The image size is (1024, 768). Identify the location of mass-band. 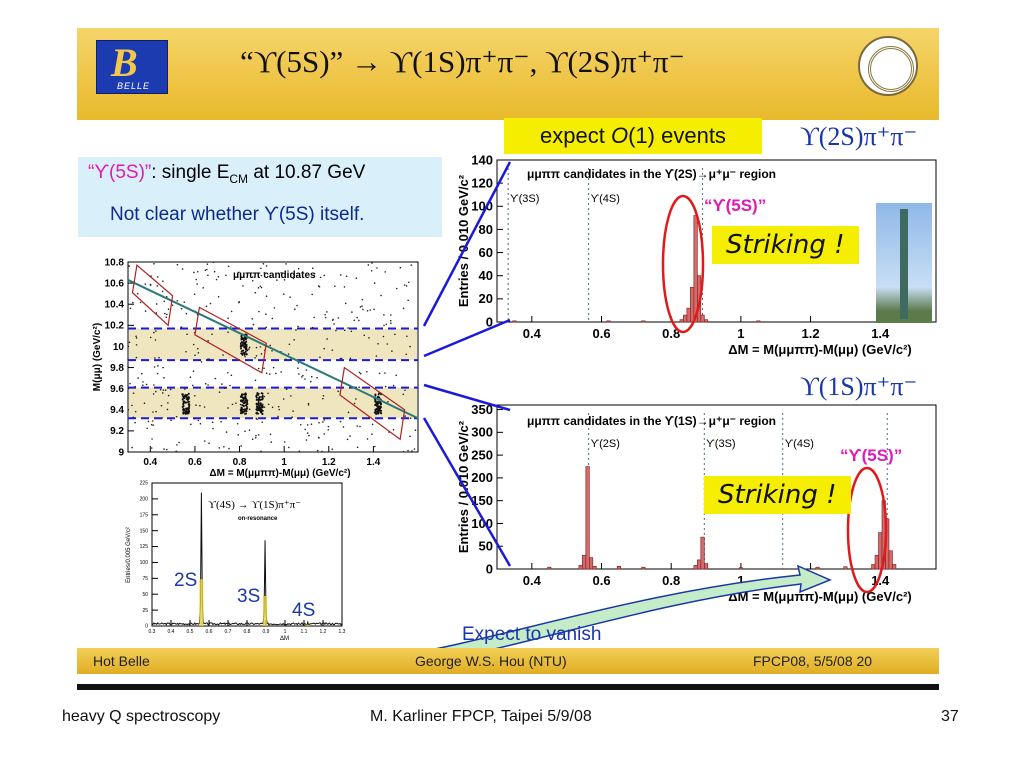
(273, 403).